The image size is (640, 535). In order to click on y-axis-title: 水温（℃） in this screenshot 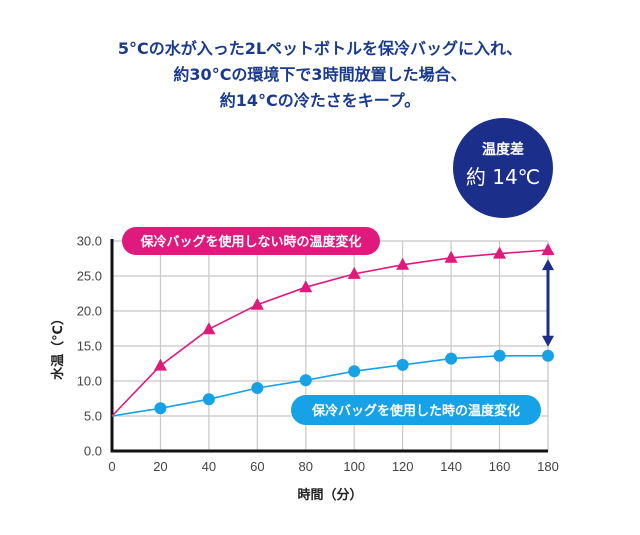, I will do `click(58, 346)`.